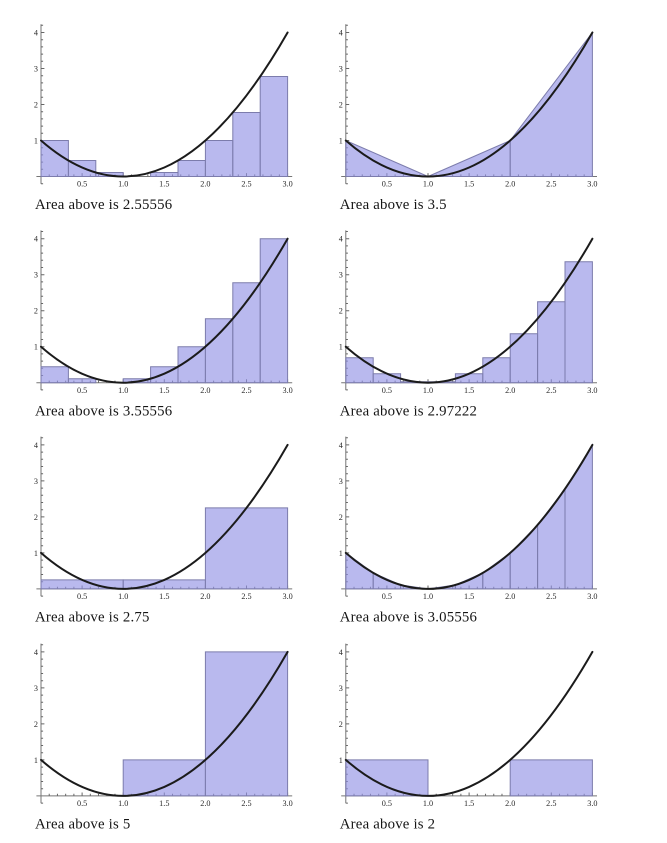 Image resolution: width=667 pixels, height=843 pixels. Describe the element at coordinates (103, 205) in the screenshot. I see `svg-text: Area above is 2.55556` at that location.